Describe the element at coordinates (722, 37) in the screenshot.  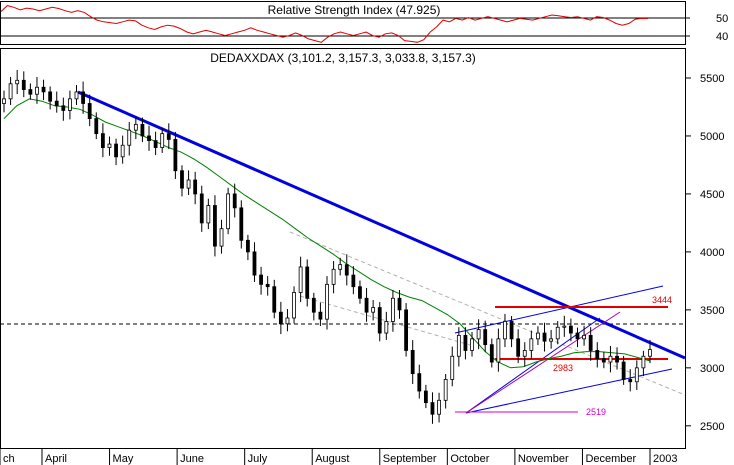
I see `rsi-tick-label-40: 40` at that location.